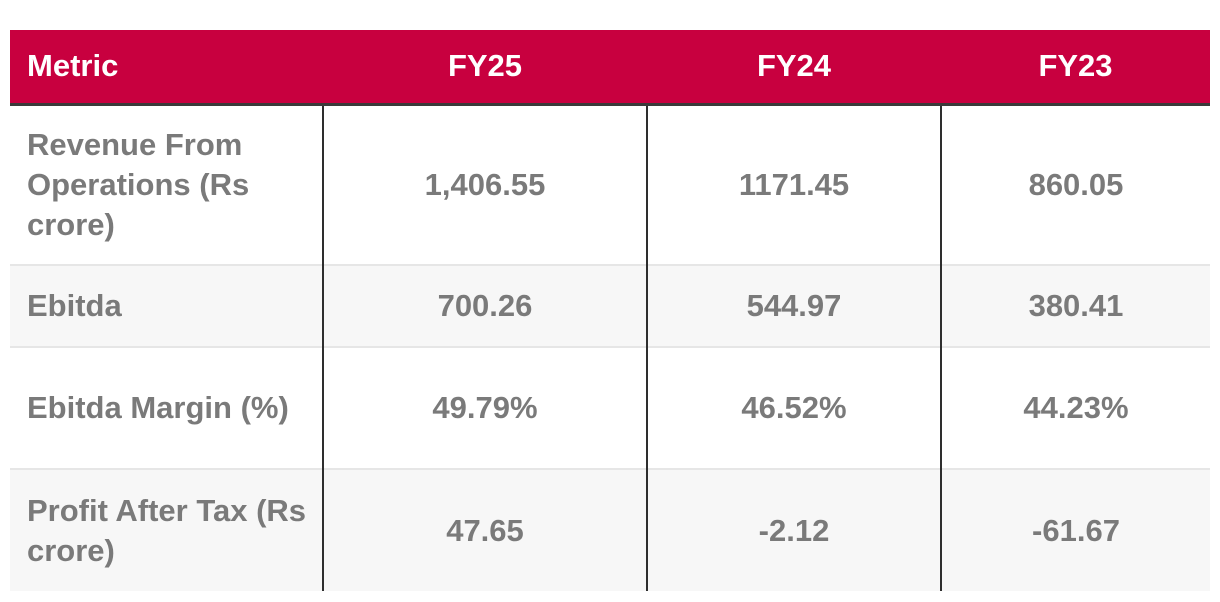  I want to click on value-fy25: 1,406.55, so click(484, 184).